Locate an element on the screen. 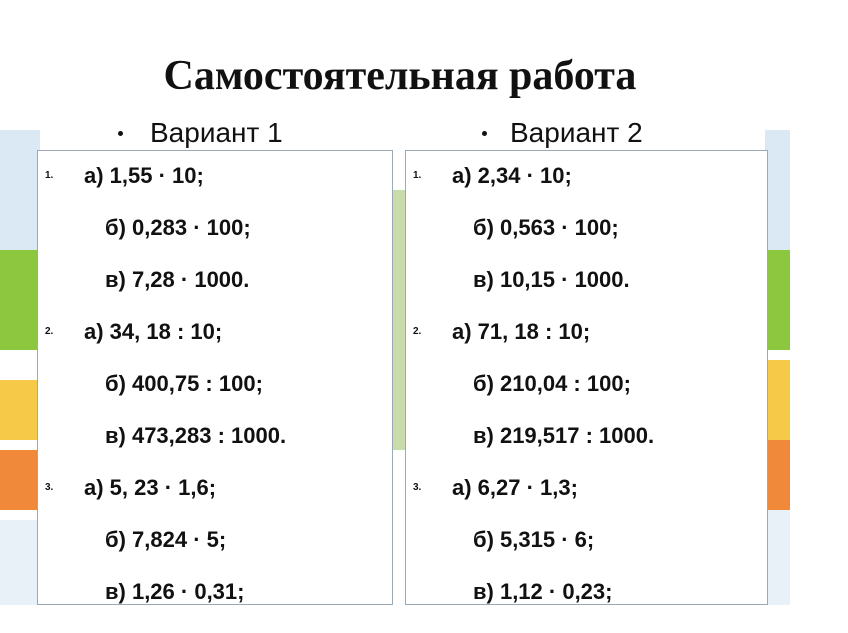  task-item: а) 6,27 · 1,3; is located at coordinates (515, 487).